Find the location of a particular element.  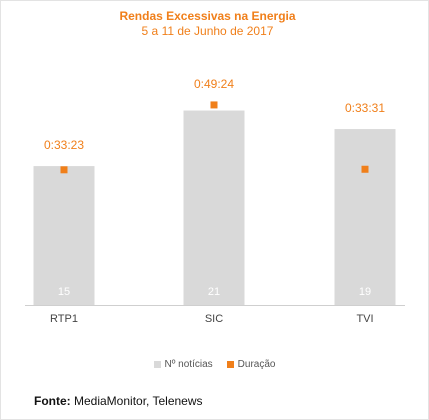

bar-value-label-sic: 21 is located at coordinates (214, 292).